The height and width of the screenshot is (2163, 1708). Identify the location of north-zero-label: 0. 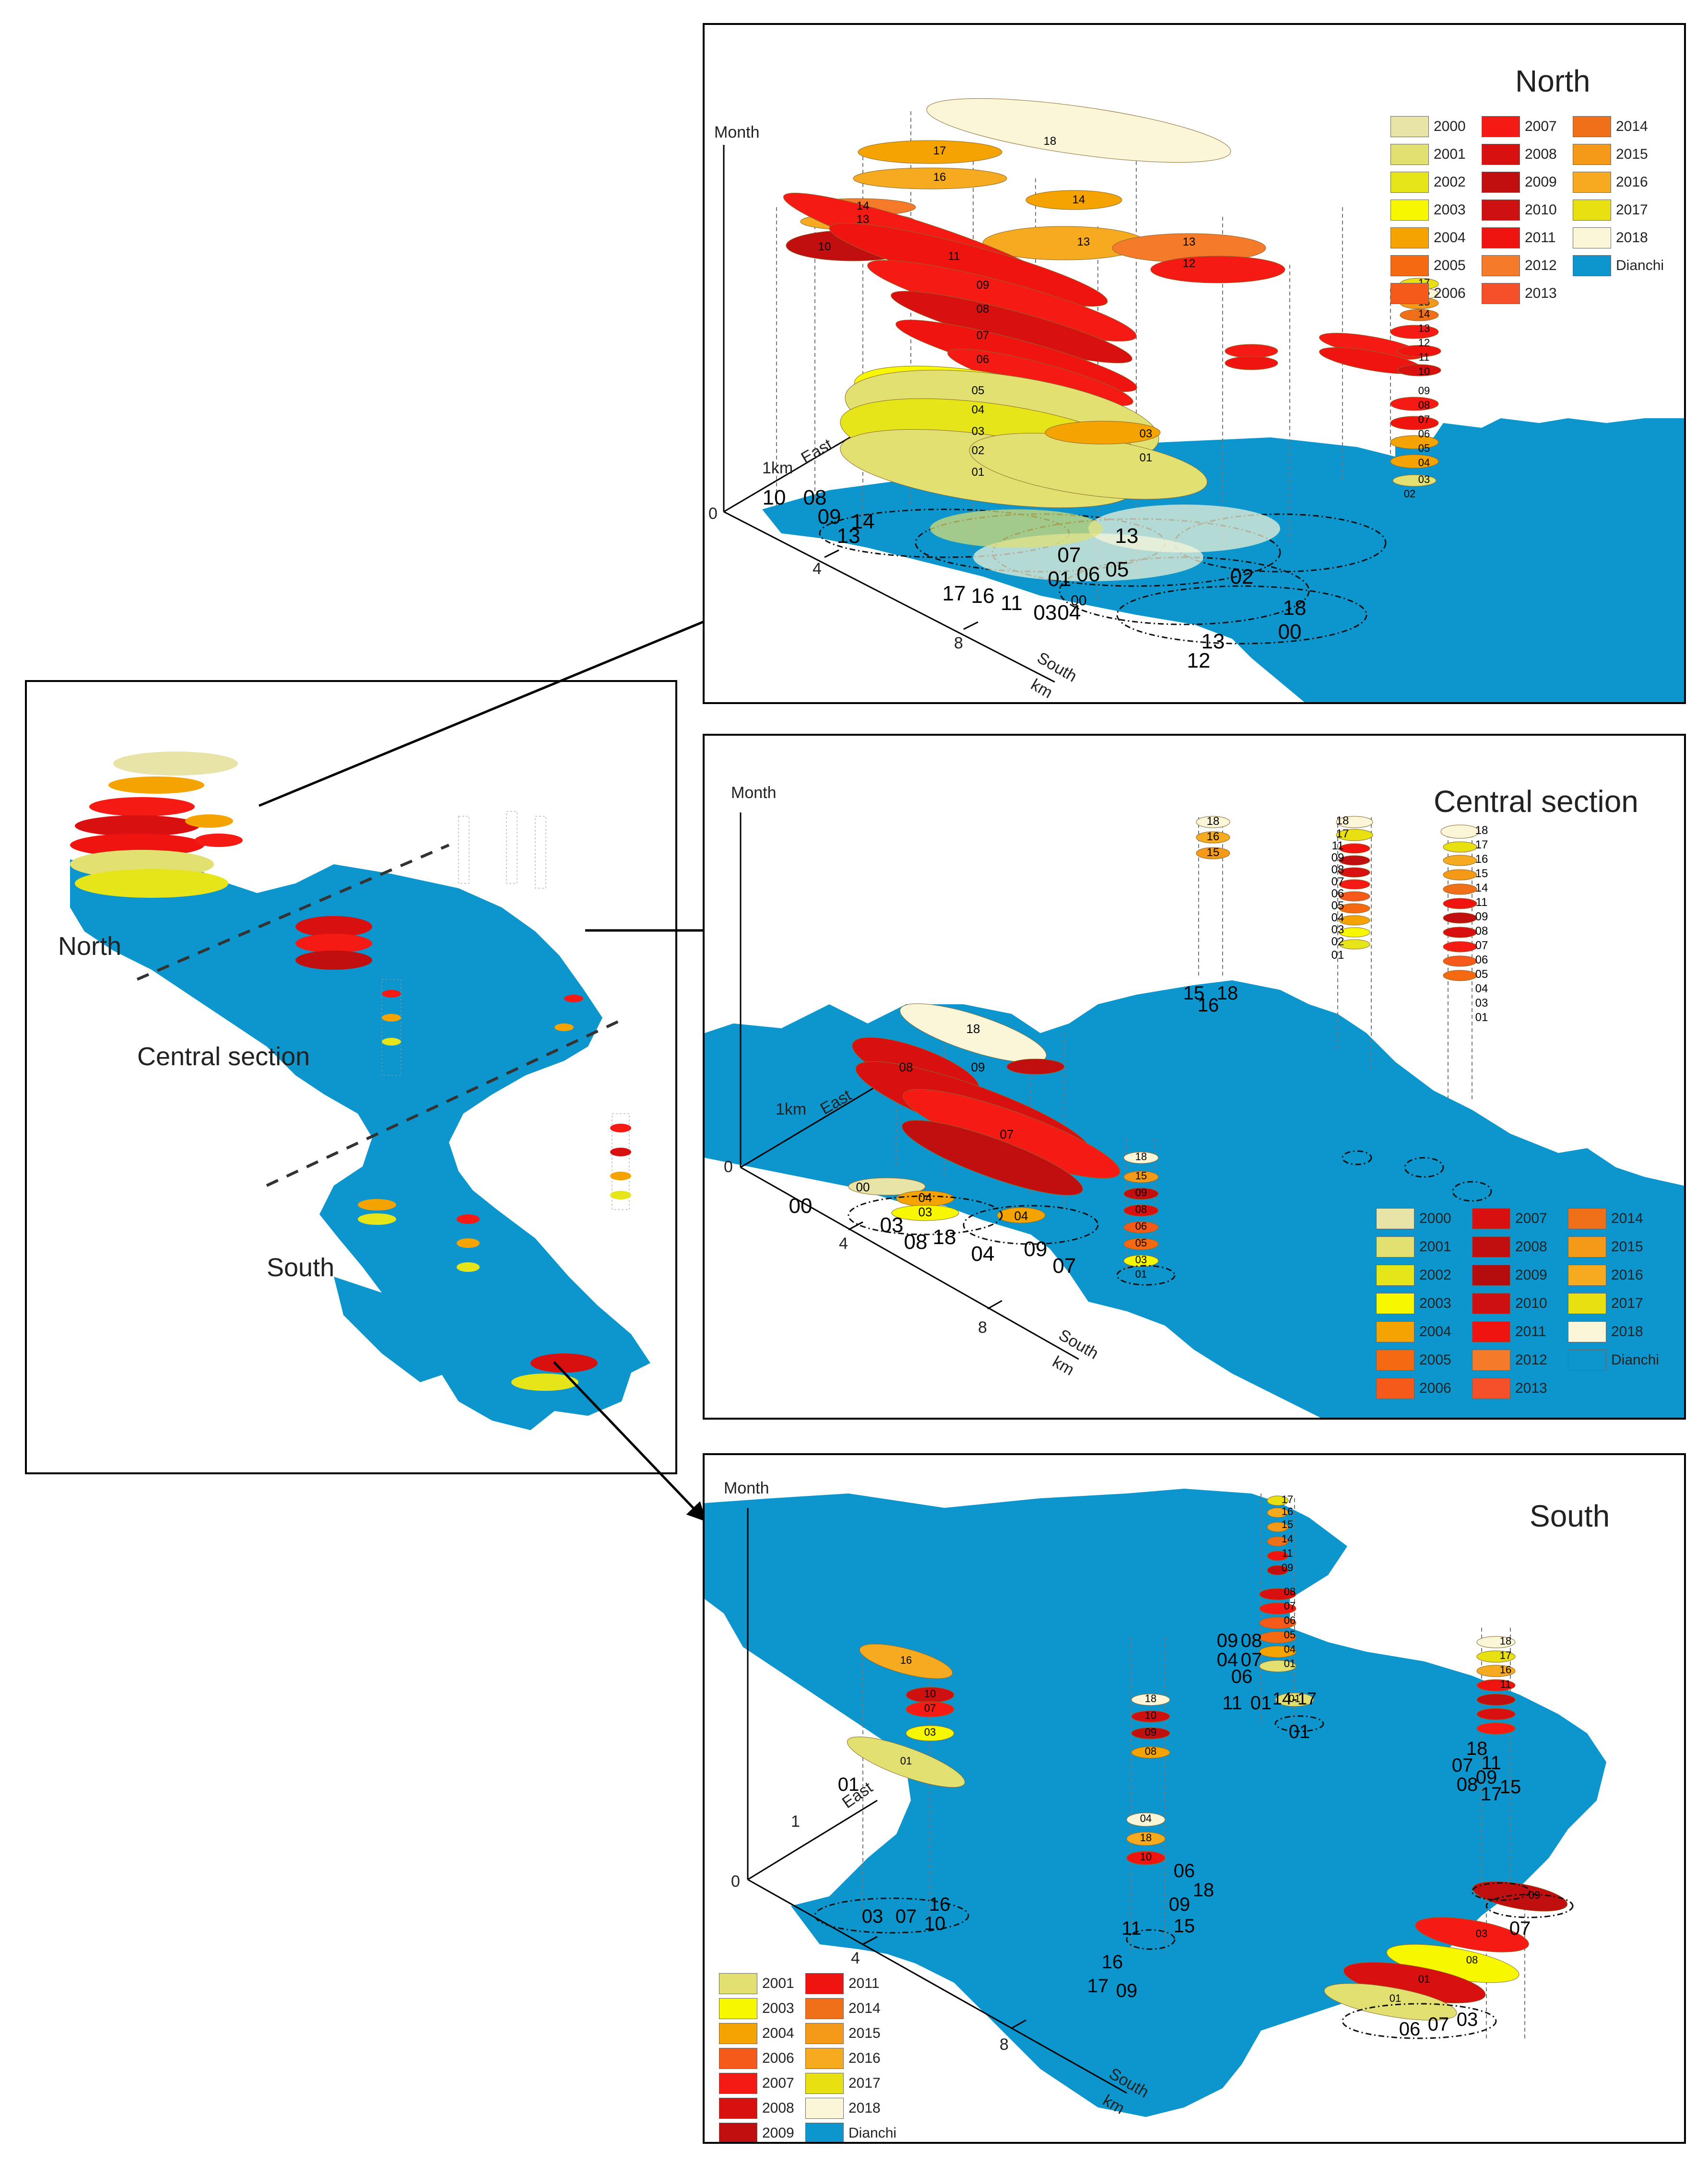
(713, 514).